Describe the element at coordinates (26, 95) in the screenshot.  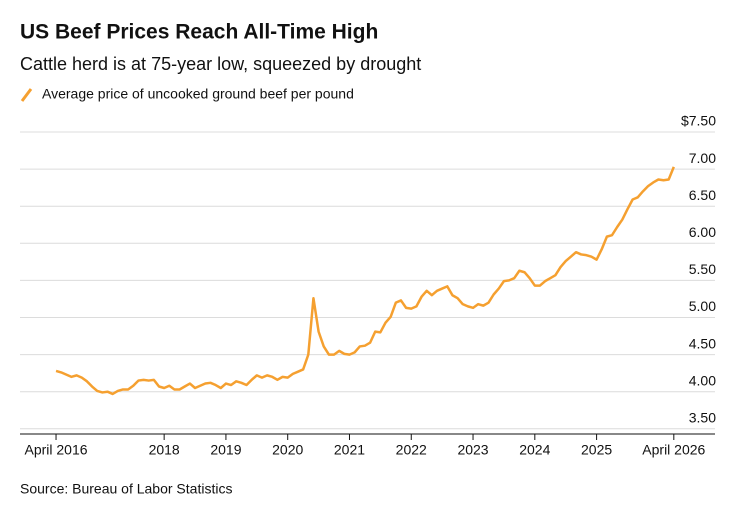
I see `legend-swatch` at that location.